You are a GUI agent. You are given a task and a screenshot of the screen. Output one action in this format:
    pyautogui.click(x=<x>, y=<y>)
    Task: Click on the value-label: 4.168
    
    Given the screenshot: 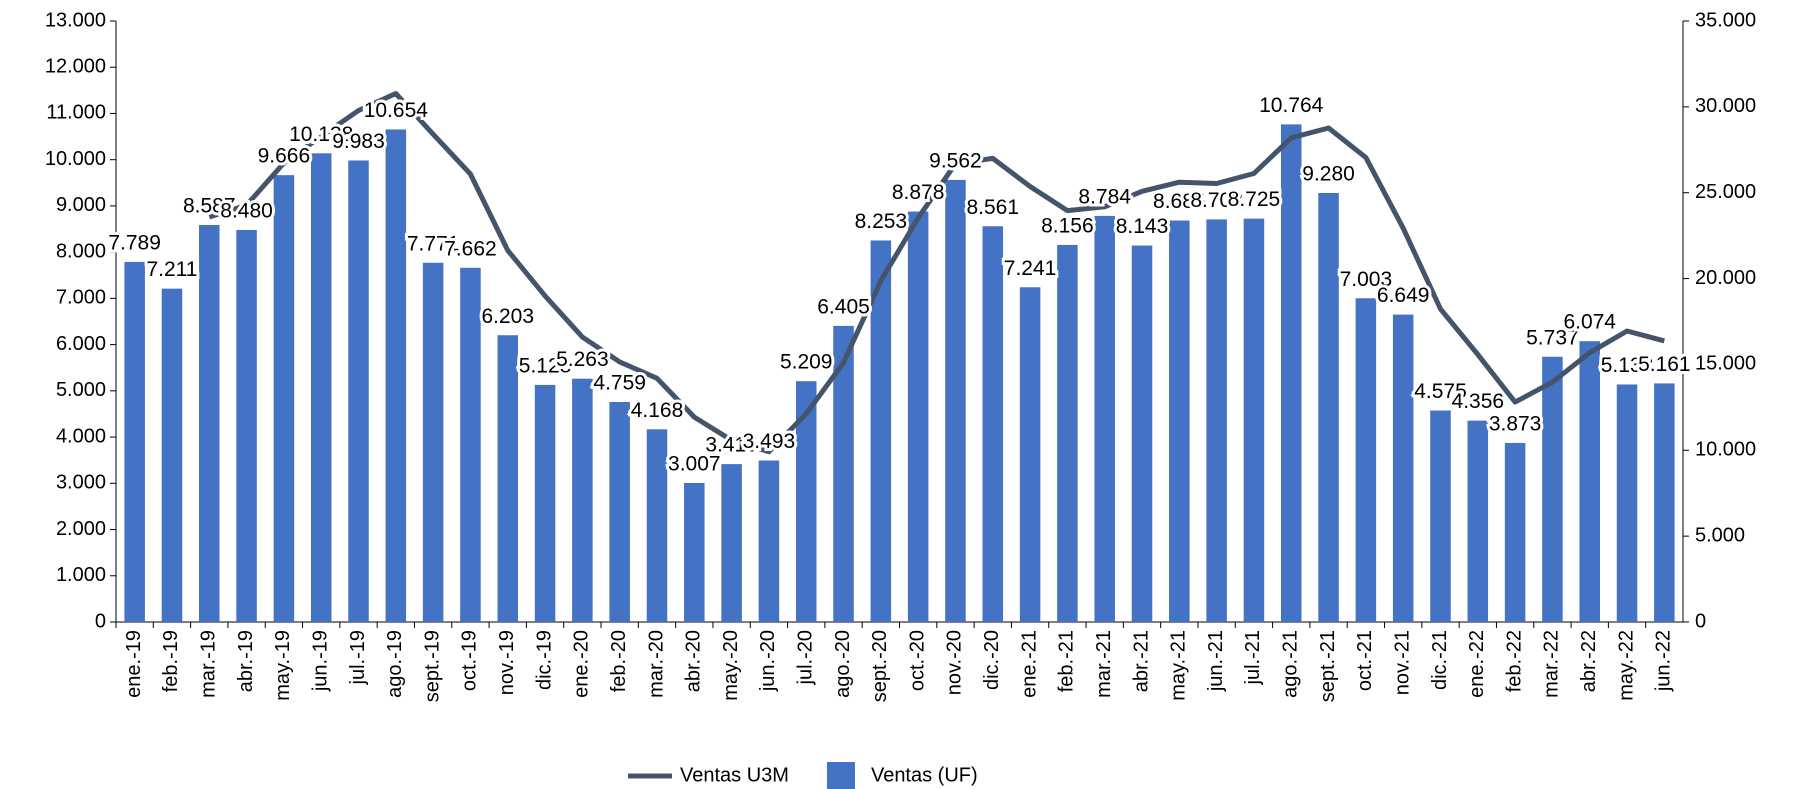 What is the action you would take?
    pyautogui.click(x=657, y=410)
    